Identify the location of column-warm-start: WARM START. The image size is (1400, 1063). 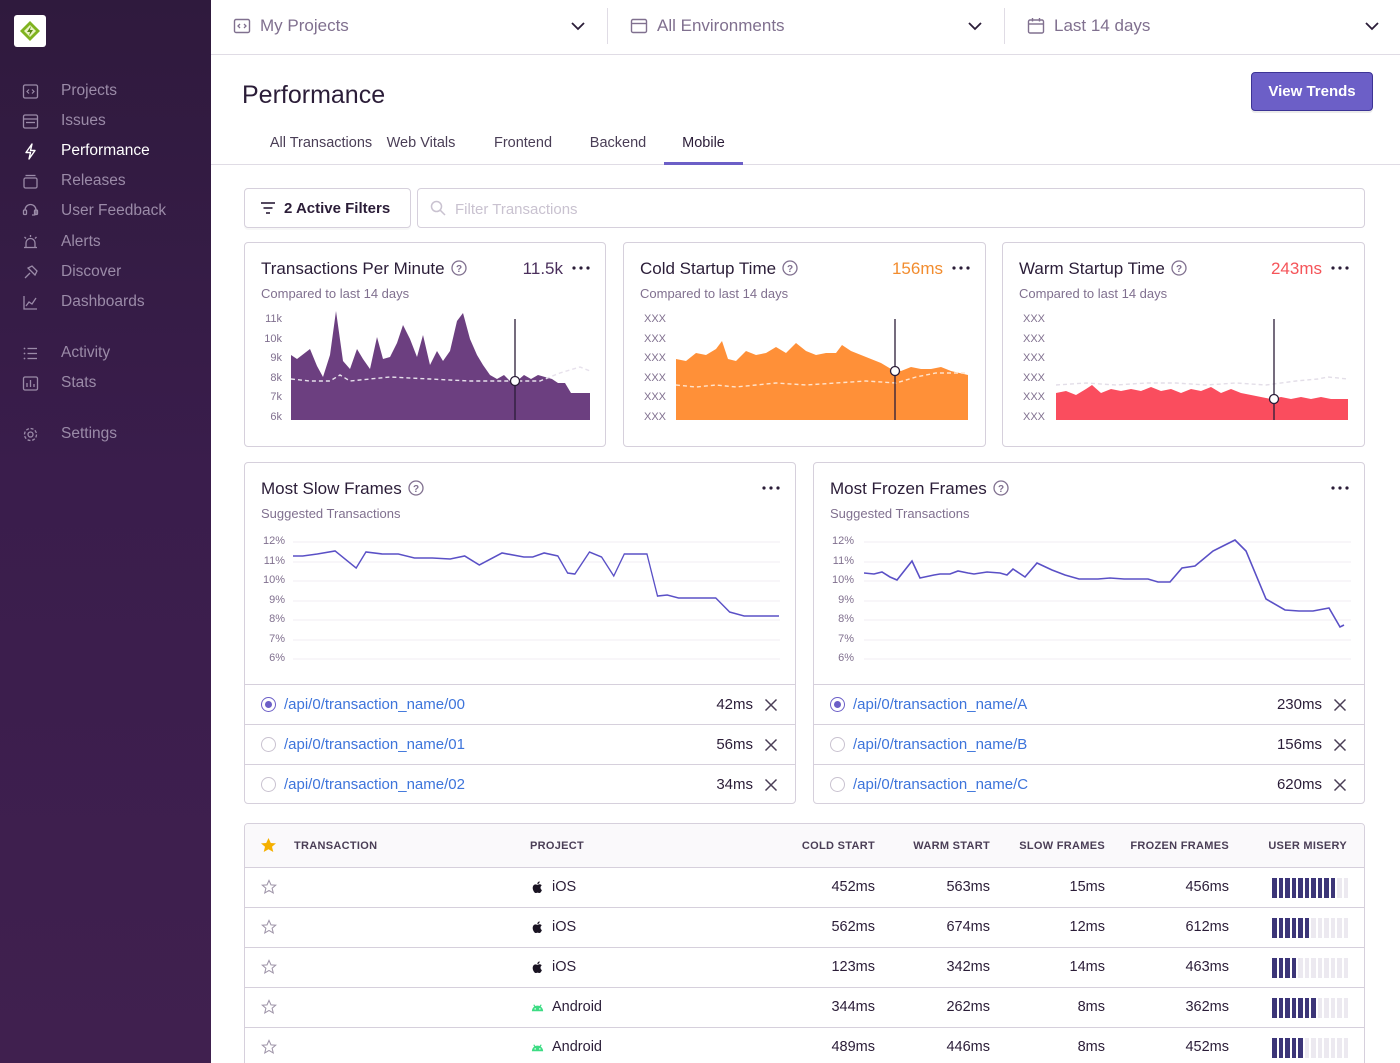
(951, 846).